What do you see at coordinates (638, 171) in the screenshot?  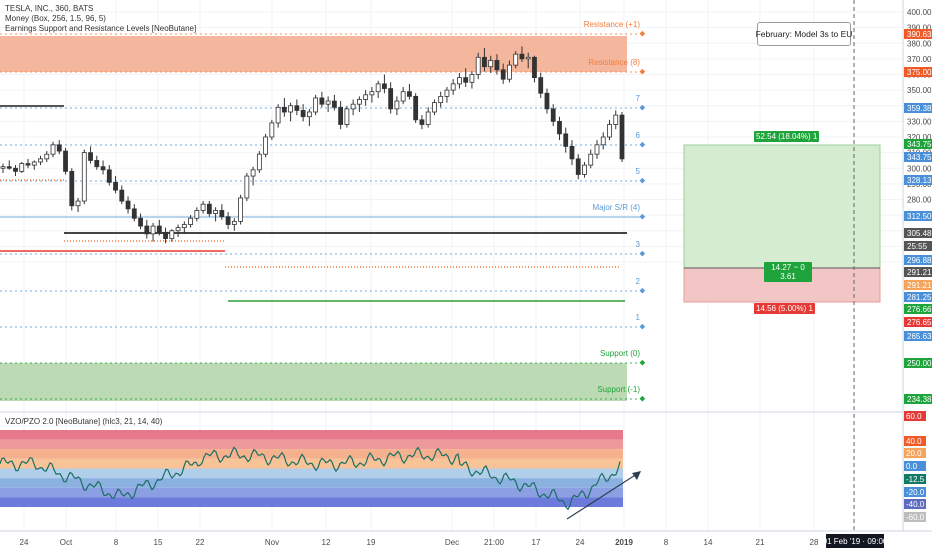 I see `level-label: 5` at bounding box center [638, 171].